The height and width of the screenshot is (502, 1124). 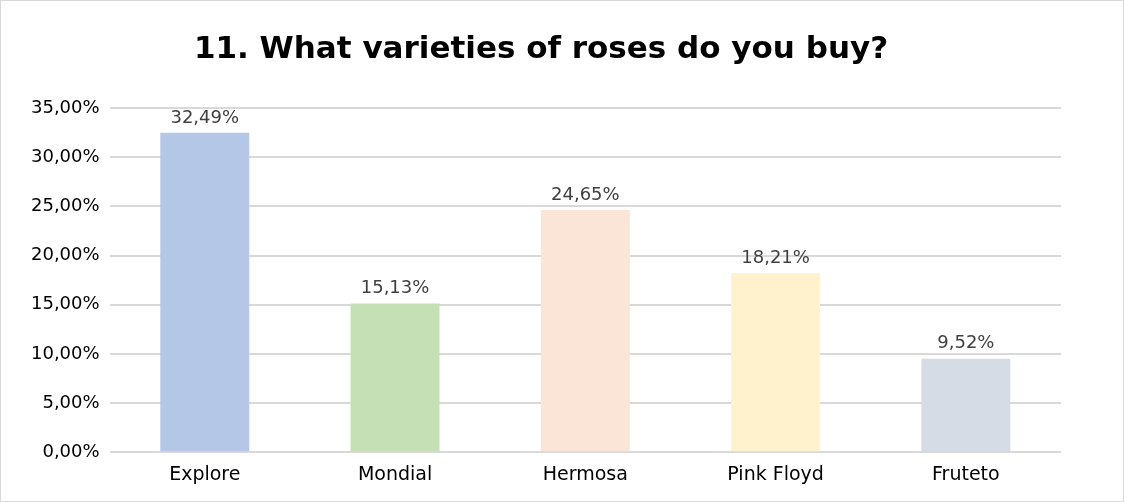 What do you see at coordinates (65, 352) in the screenshot?
I see `y-tick-label: 10,00%` at bounding box center [65, 352].